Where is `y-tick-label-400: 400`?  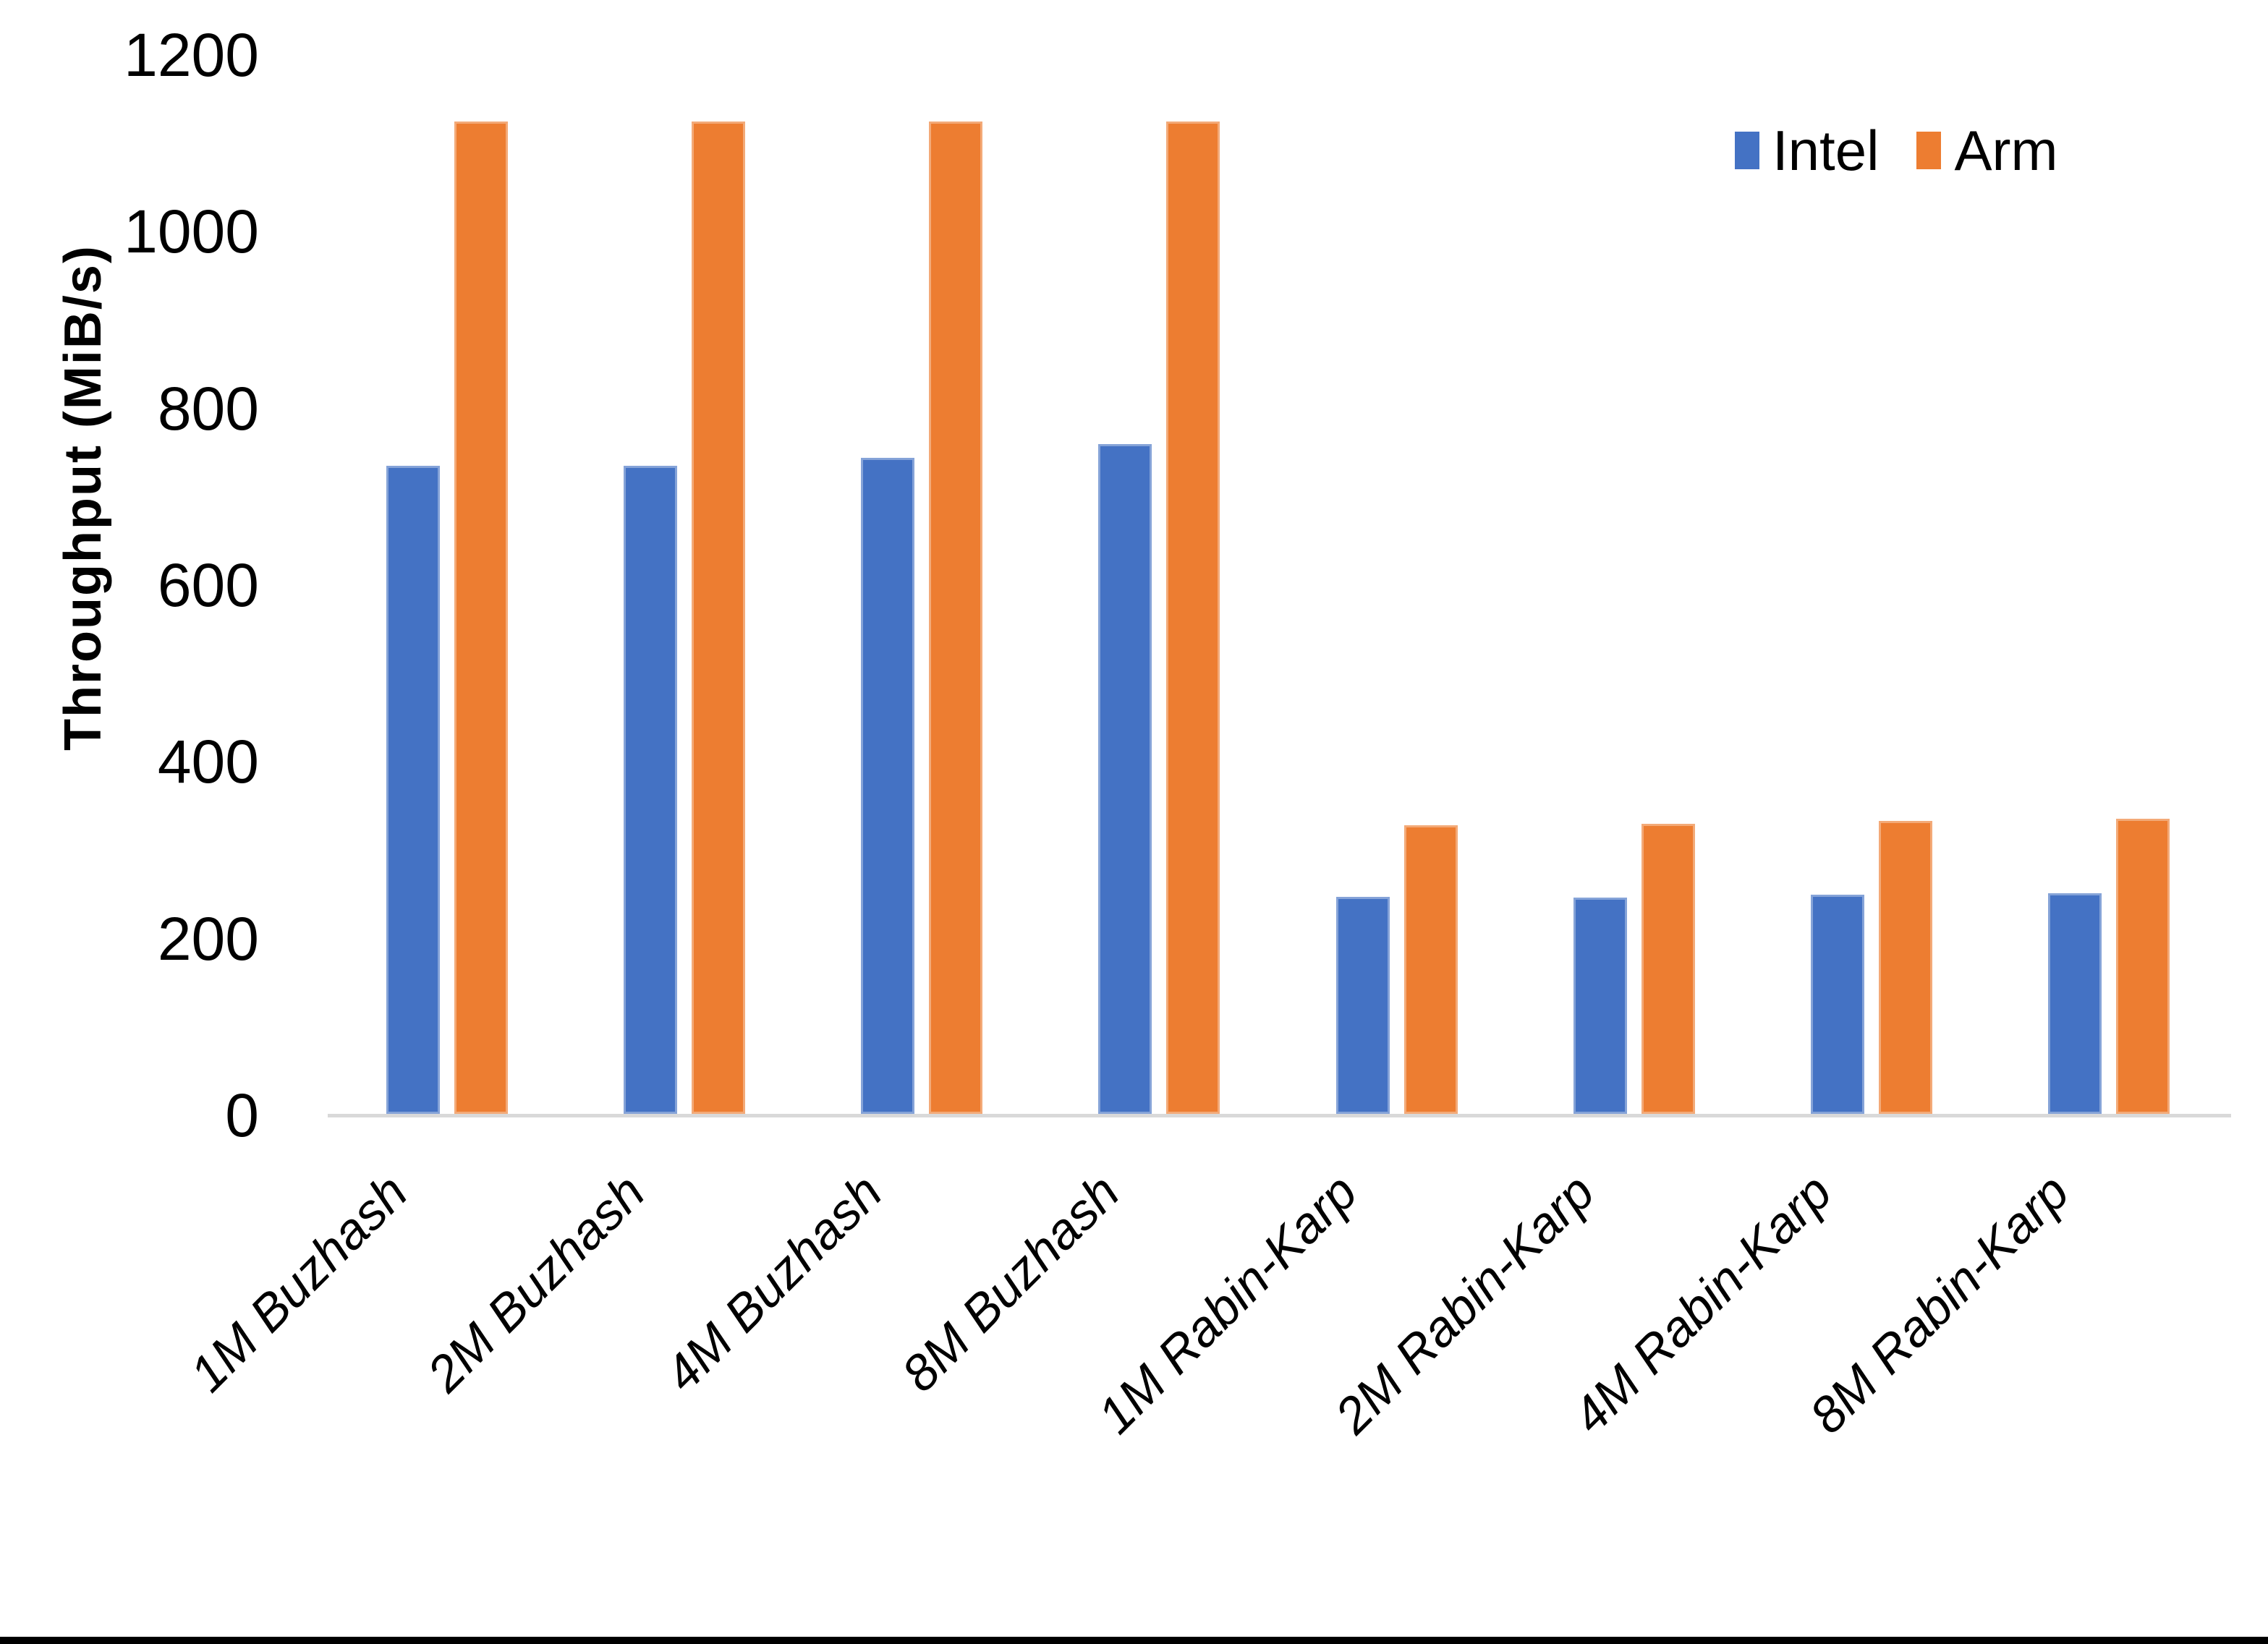 y-tick-label-400: 400 is located at coordinates (208, 762).